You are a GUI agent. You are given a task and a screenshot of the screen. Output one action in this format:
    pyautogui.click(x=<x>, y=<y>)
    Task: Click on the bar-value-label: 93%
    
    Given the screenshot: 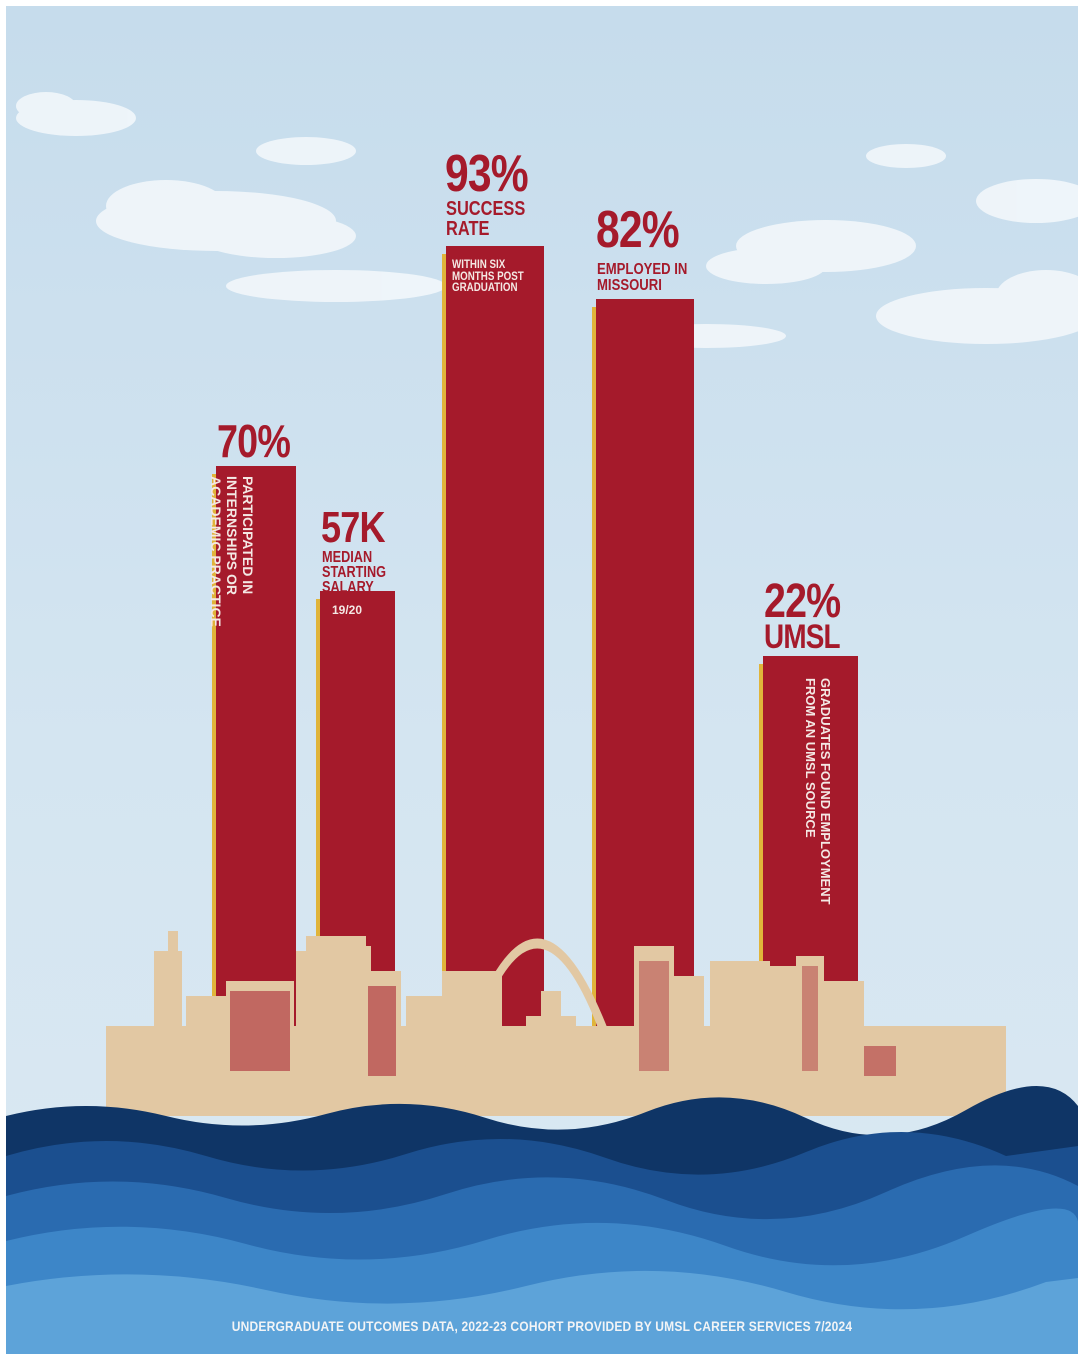 What is the action you would take?
    pyautogui.click(x=487, y=174)
    